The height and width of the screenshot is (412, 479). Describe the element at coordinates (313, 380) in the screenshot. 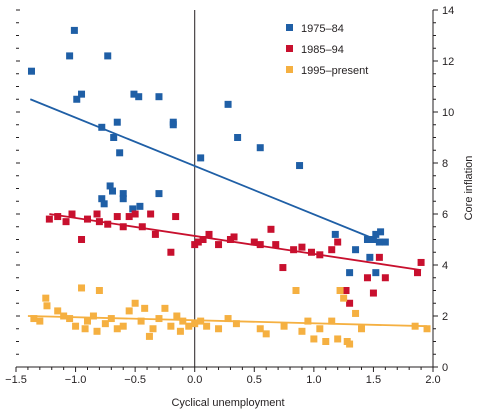

I see `x-tick-label: 1.0` at that location.